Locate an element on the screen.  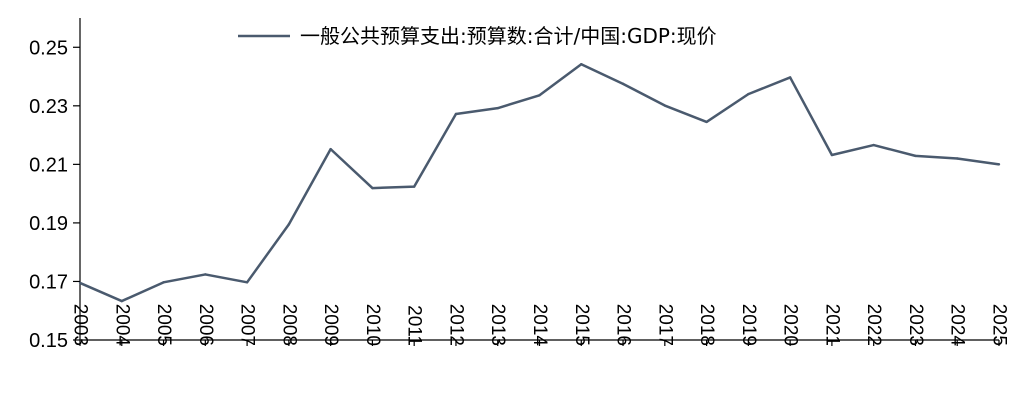
y-tick-label: 0.17 is located at coordinates (48, 282).